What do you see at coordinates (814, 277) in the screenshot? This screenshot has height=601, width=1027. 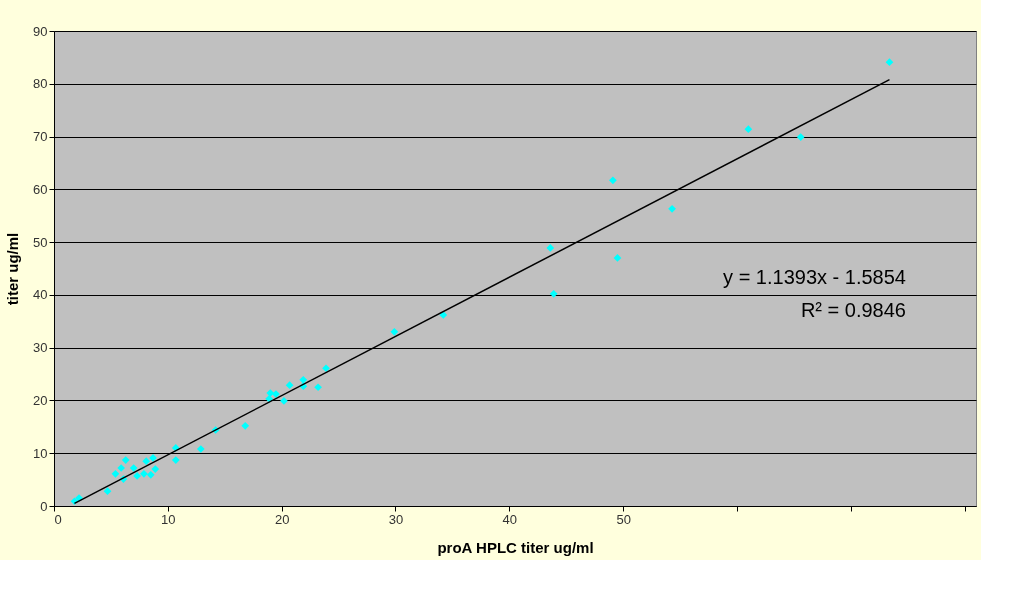 I see `annotation: y = 1.1393x - 1.5854` at bounding box center [814, 277].